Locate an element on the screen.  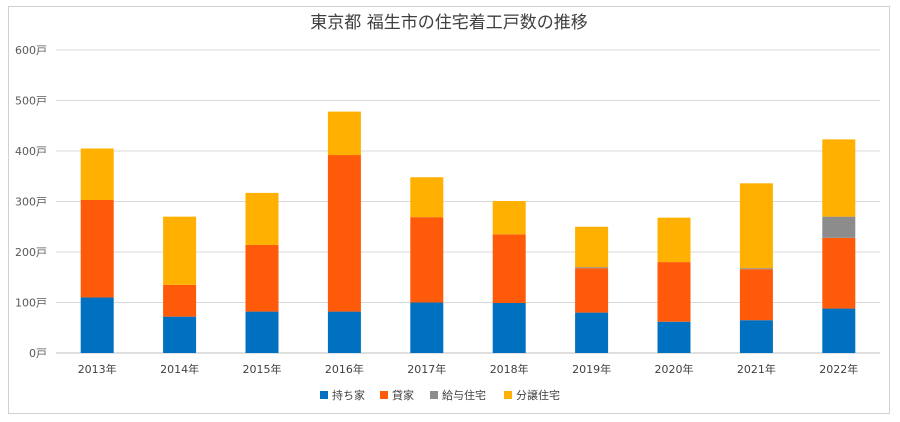
x-tick-label: 2018年 is located at coordinates (509, 369).